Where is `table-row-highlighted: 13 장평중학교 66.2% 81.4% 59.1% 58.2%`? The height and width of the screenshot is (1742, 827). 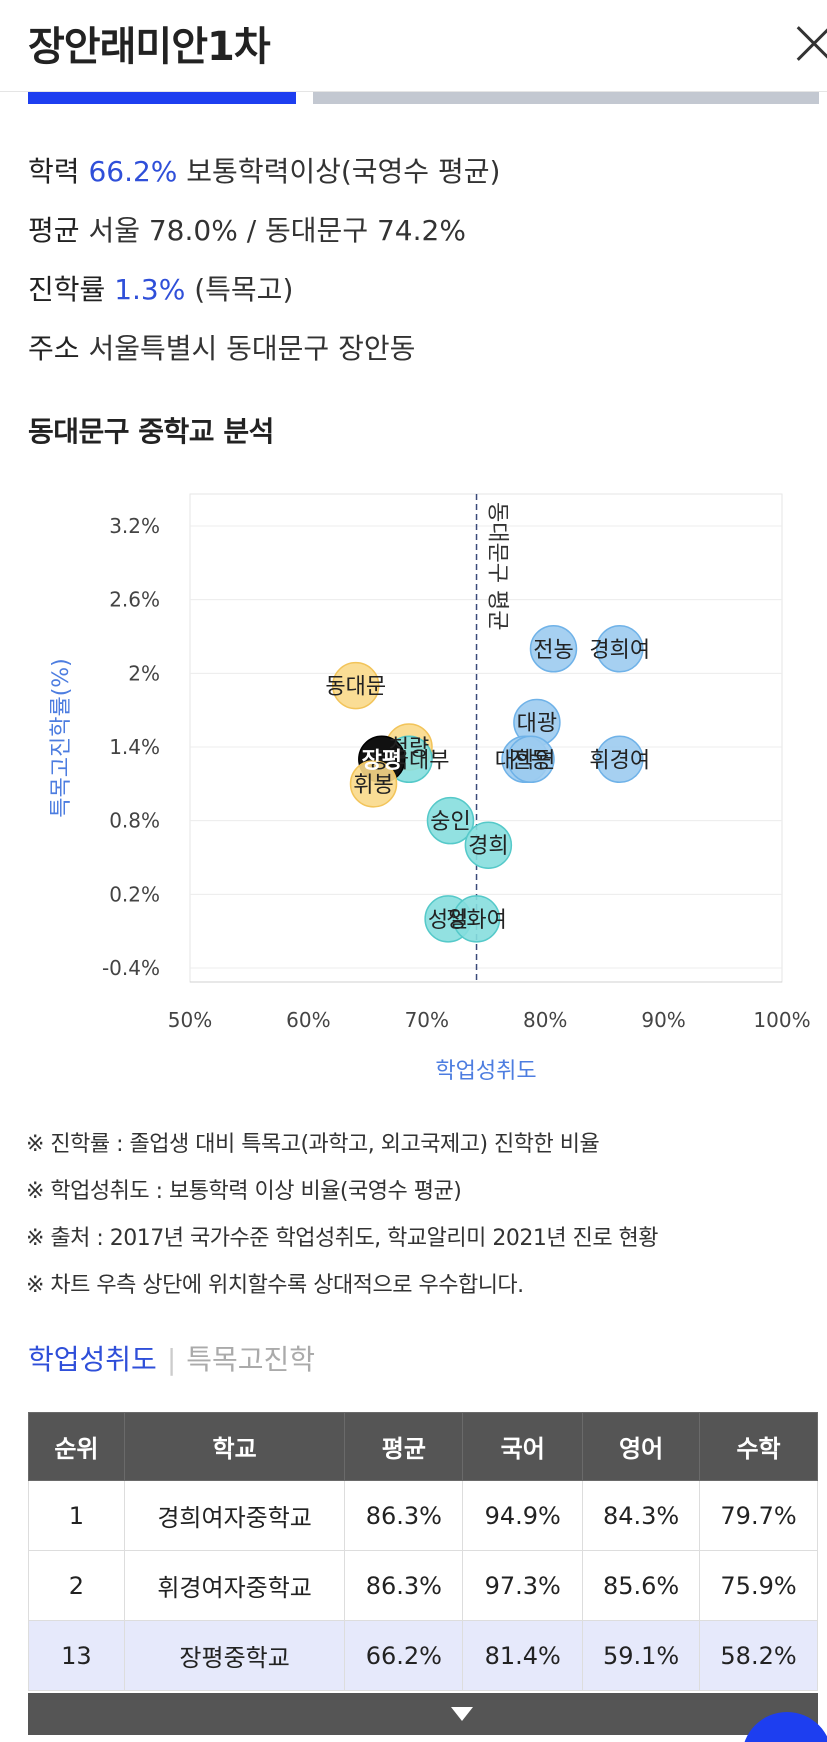 table-row-highlighted: 13 장평중학교 66.2% 81.4% 59.1% 58.2% is located at coordinates (423, 1655).